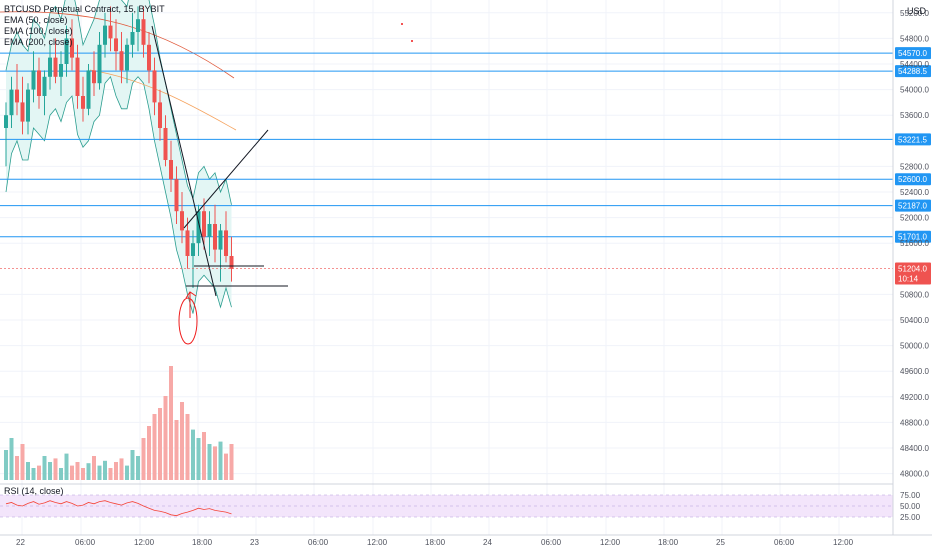 This screenshot has height=550, width=932. I want to click on price-tick-label: 53600.0, so click(914, 115).